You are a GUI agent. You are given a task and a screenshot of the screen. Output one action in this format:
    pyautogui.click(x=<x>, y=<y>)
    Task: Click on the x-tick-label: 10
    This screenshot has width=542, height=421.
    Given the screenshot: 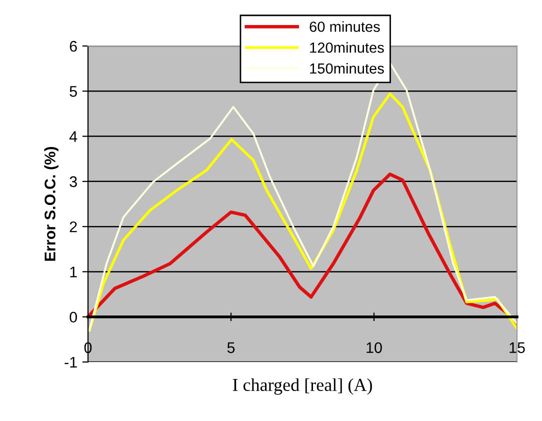 What is the action you would take?
    pyautogui.click(x=374, y=348)
    